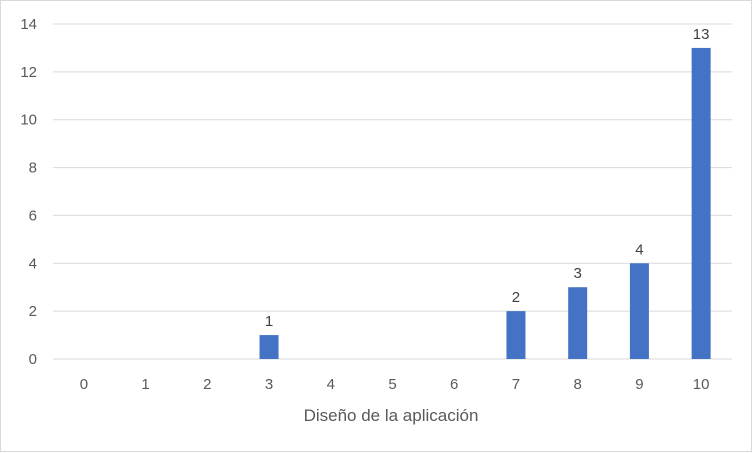 The image size is (752, 453). What do you see at coordinates (516, 384) in the screenshot?
I see `x-tick-label: 7` at bounding box center [516, 384].